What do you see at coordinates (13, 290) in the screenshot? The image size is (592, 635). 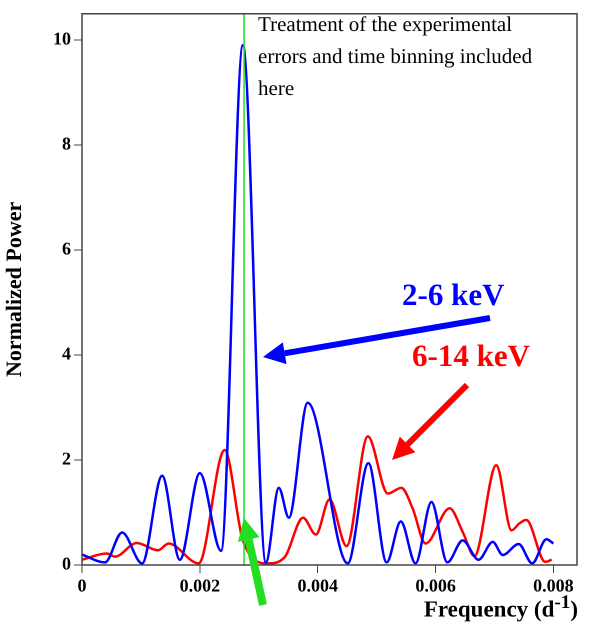 I see `y-axis-title: Normalized Power` at bounding box center [13, 290].